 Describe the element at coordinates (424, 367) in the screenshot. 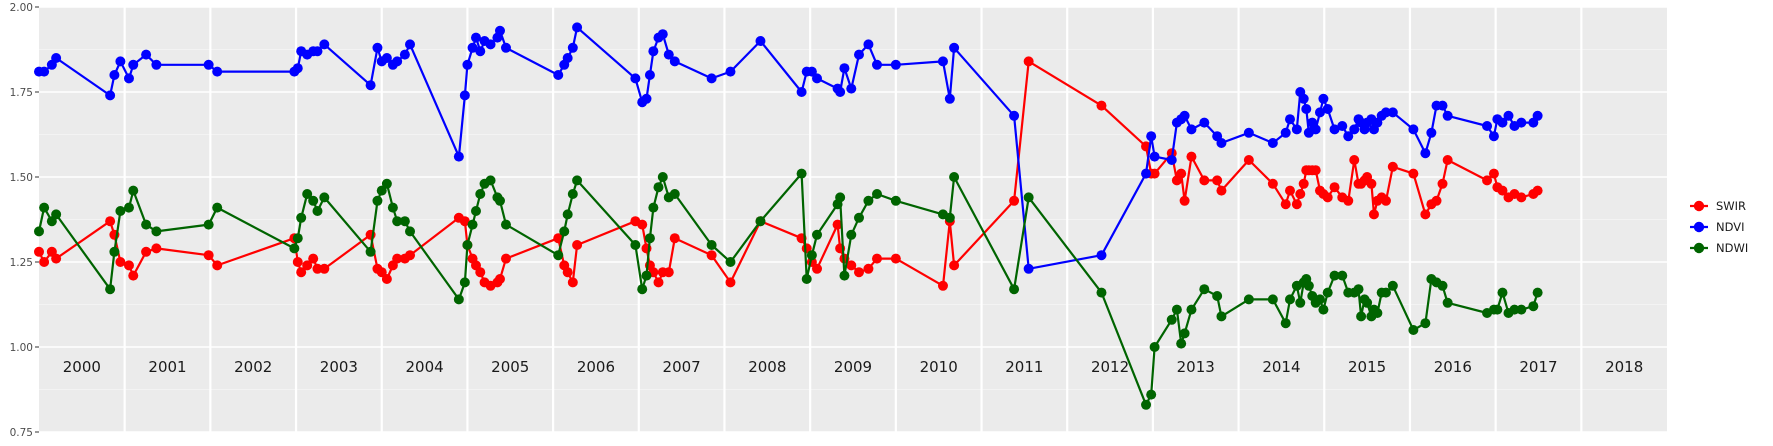

I see `year-label: 2004` at that location.